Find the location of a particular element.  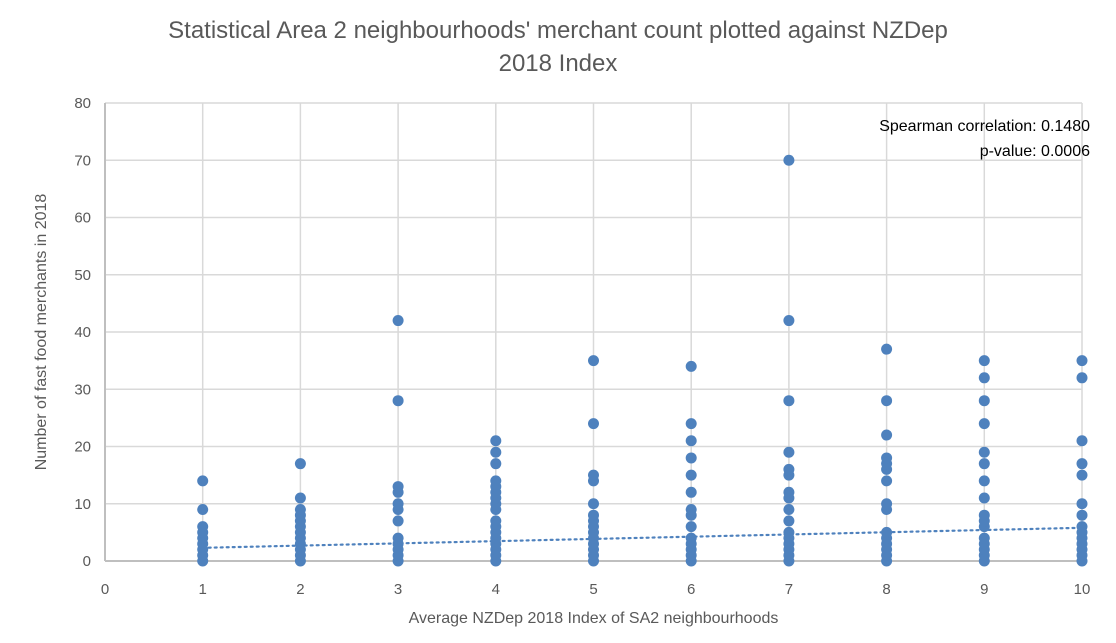

x-tick-label: 10 is located at coordinates (1082, 589).